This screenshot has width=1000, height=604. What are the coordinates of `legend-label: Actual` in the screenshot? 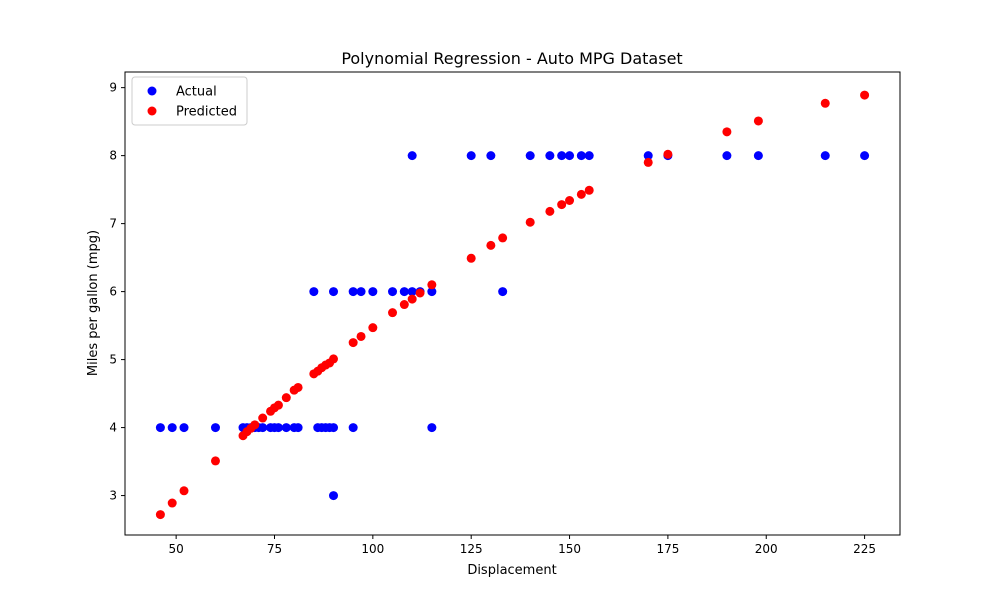 It's located at (196, 92).